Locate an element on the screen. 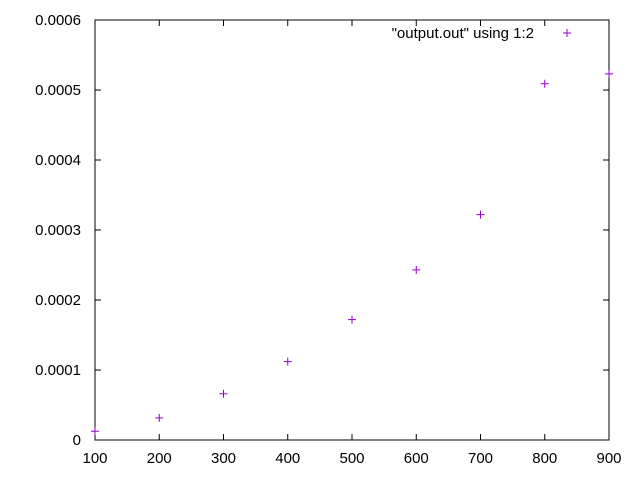  y-tick-label: 0.0001 is located at coordinates (58, 370).